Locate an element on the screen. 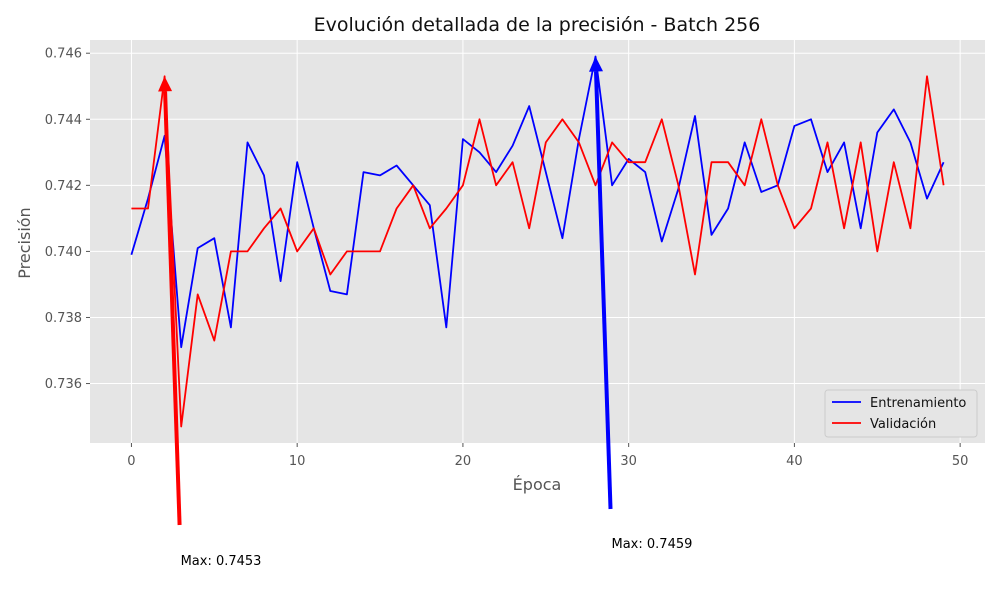  y-tick-label: 0.738 is located at coordinates (63, 318).